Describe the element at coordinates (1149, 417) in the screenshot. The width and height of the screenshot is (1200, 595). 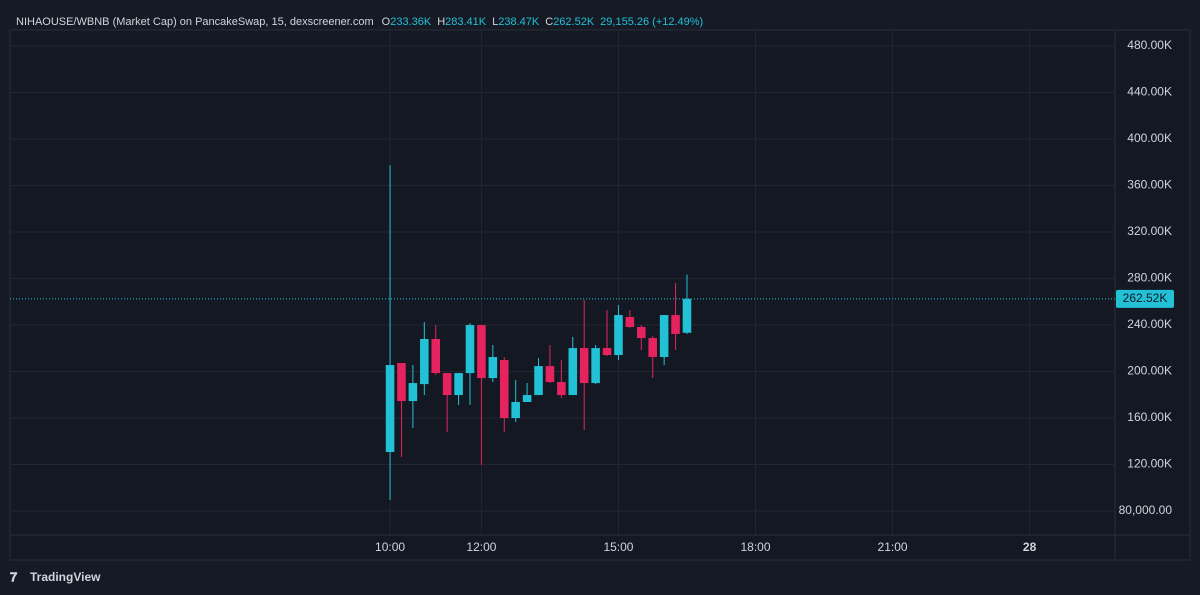
I see `y-tick-label: 160.00K` at that location.